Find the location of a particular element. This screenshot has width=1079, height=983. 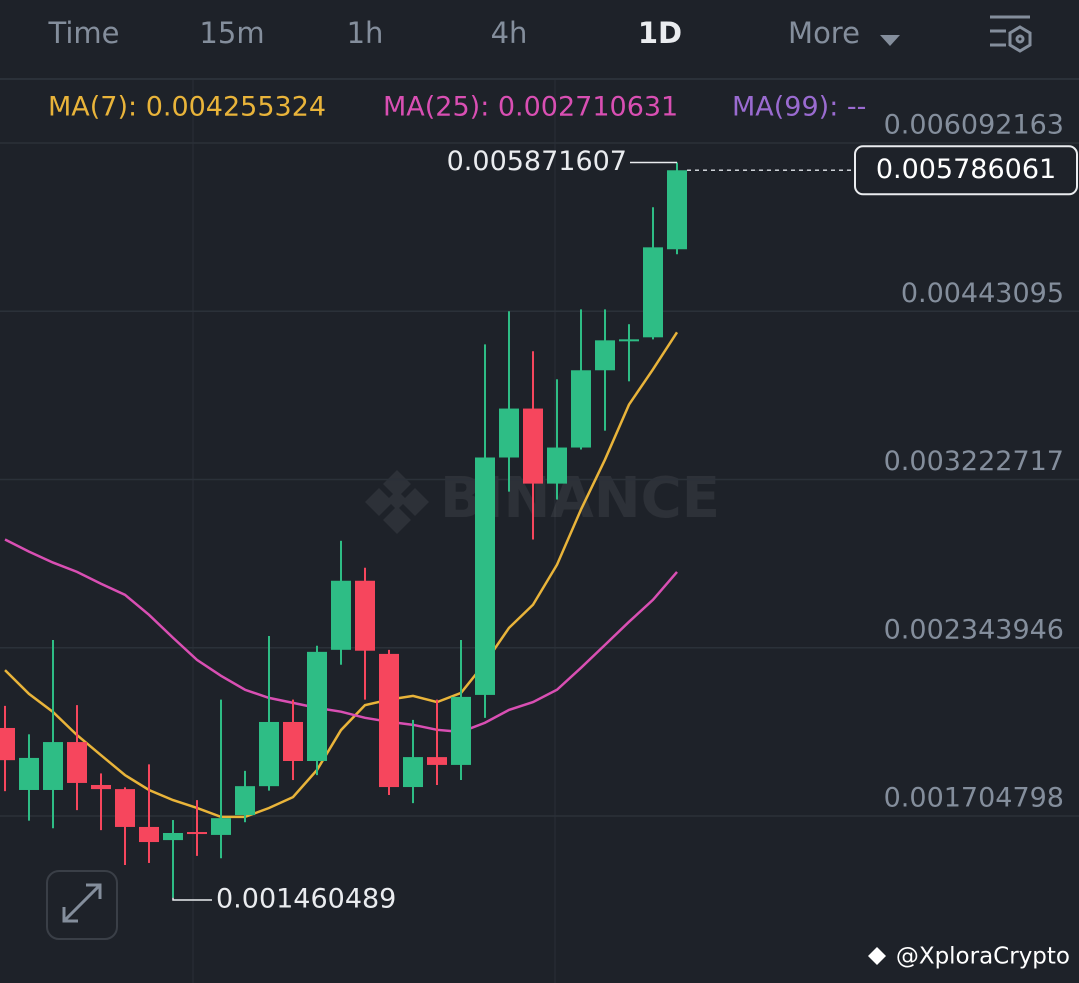

low-leader is located at coordinates (192, 899).